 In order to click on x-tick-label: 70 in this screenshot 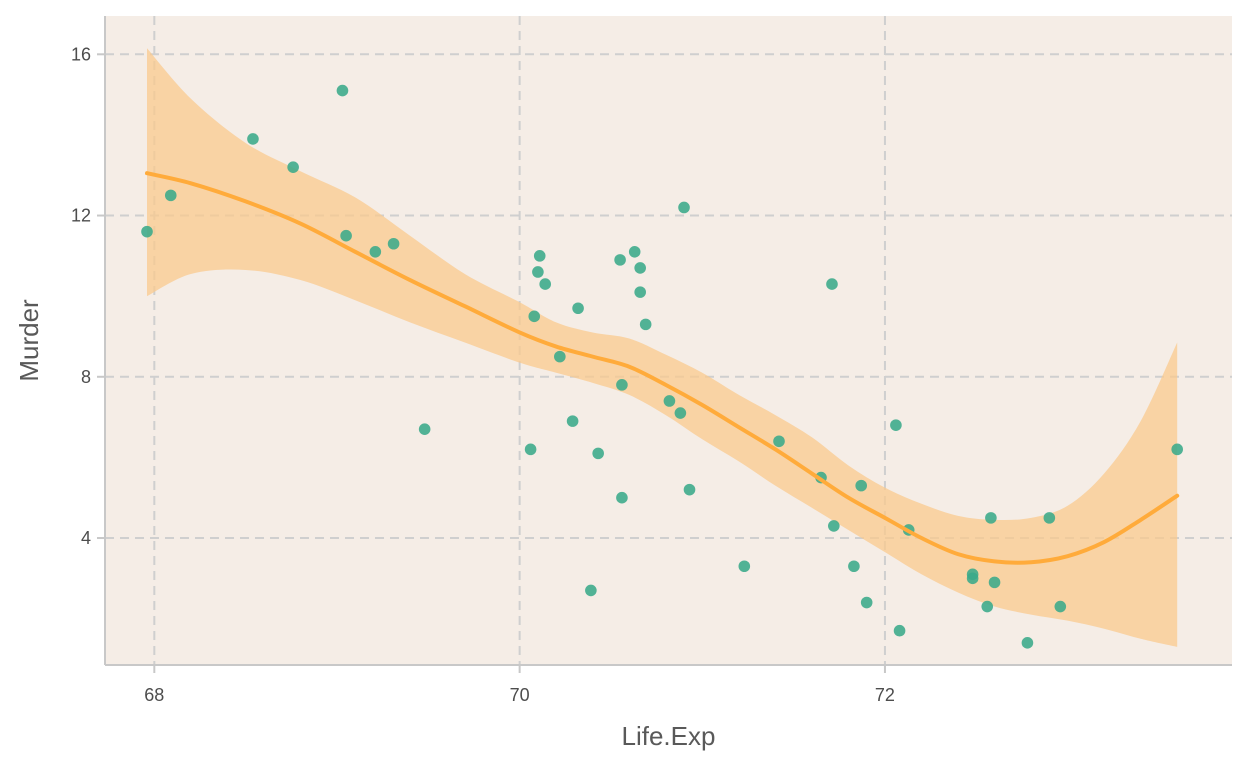, I will do `click(520, 695)`.